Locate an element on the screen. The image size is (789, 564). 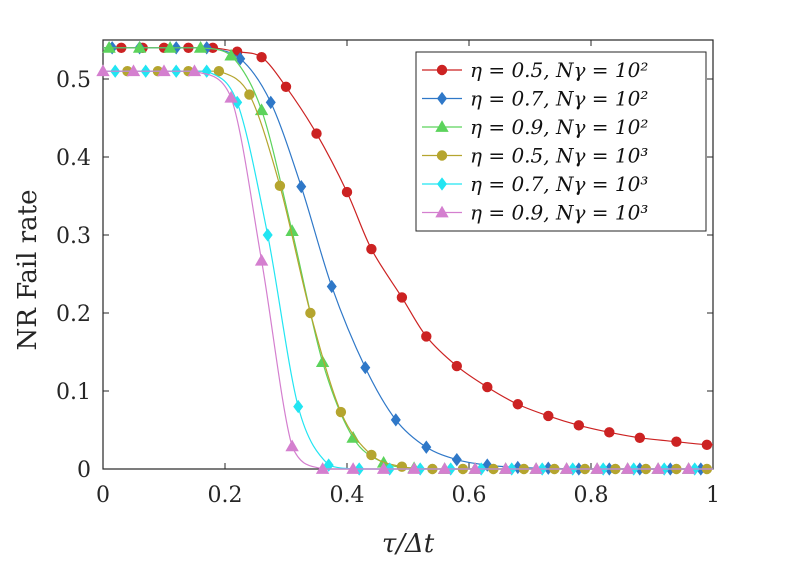
legend-label: η = 0.5, Nγ = 10² is located at coordinates (559, 70).